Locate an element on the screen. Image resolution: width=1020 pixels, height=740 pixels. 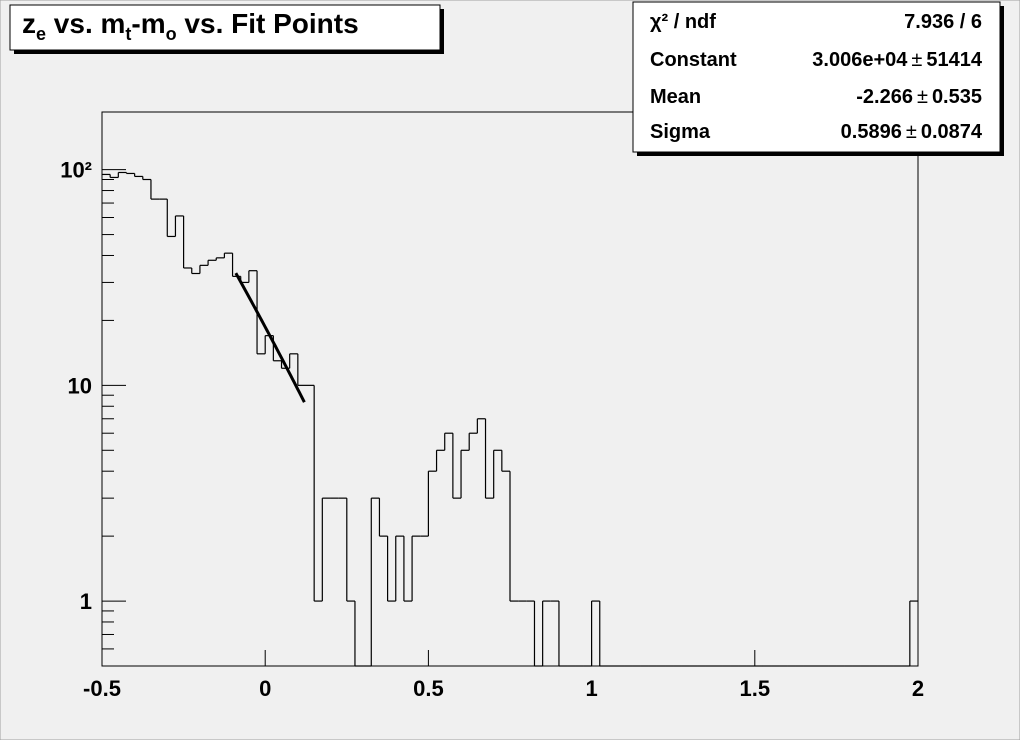
stats-error: 0.0874 is located at coordinates (952, 132).